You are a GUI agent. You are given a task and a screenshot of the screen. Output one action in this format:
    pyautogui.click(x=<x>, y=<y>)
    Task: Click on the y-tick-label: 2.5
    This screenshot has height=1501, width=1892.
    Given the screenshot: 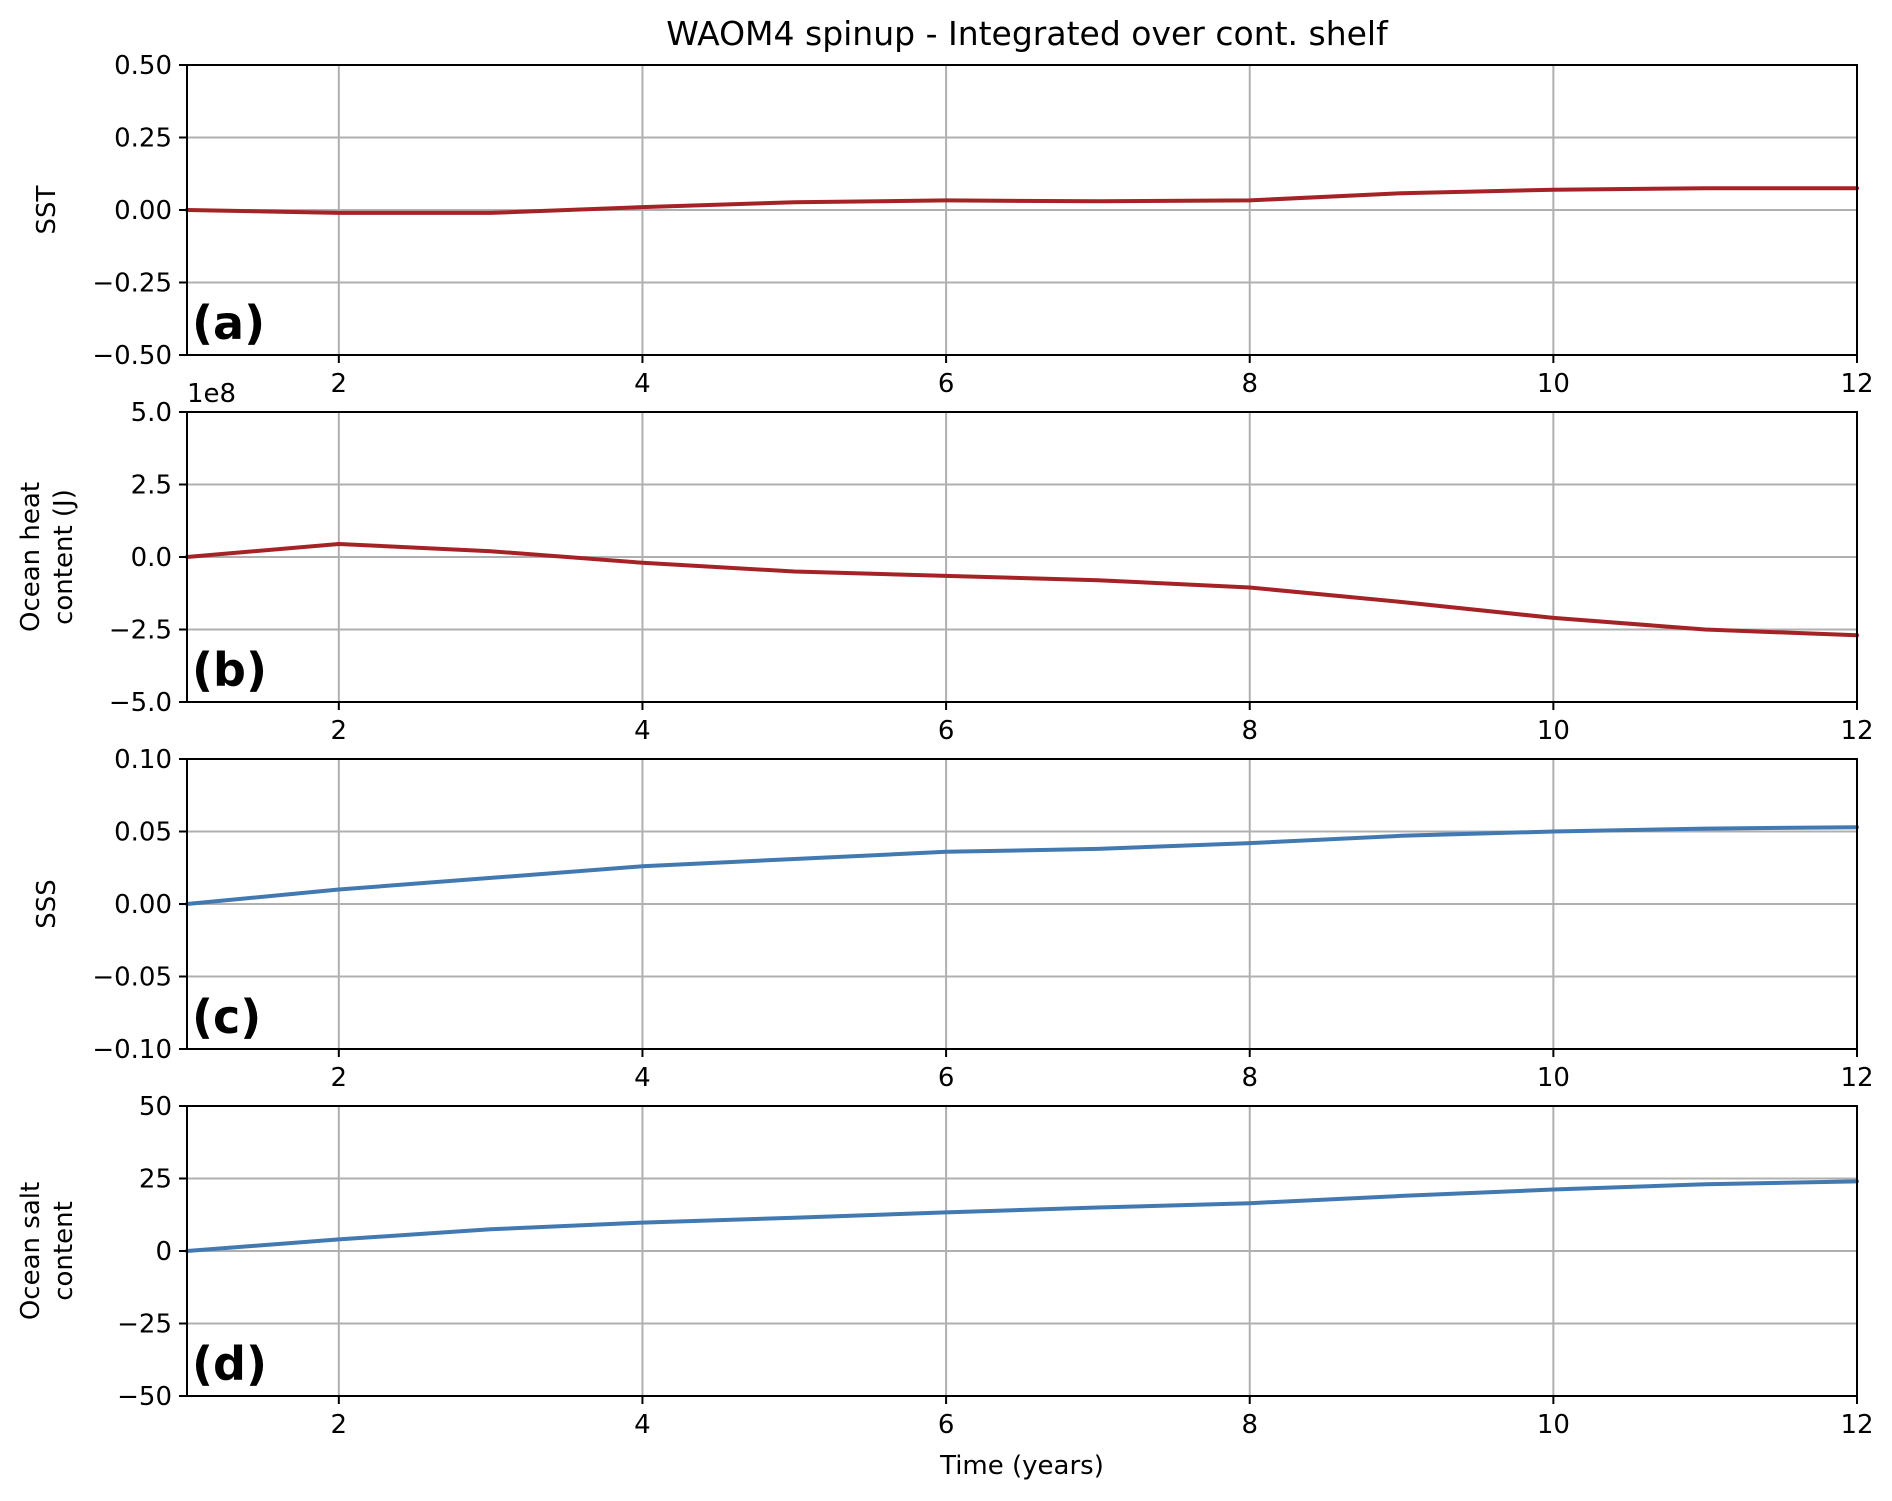 What is the action you would take?
    pyautogui.click(x=151, y=486)
    